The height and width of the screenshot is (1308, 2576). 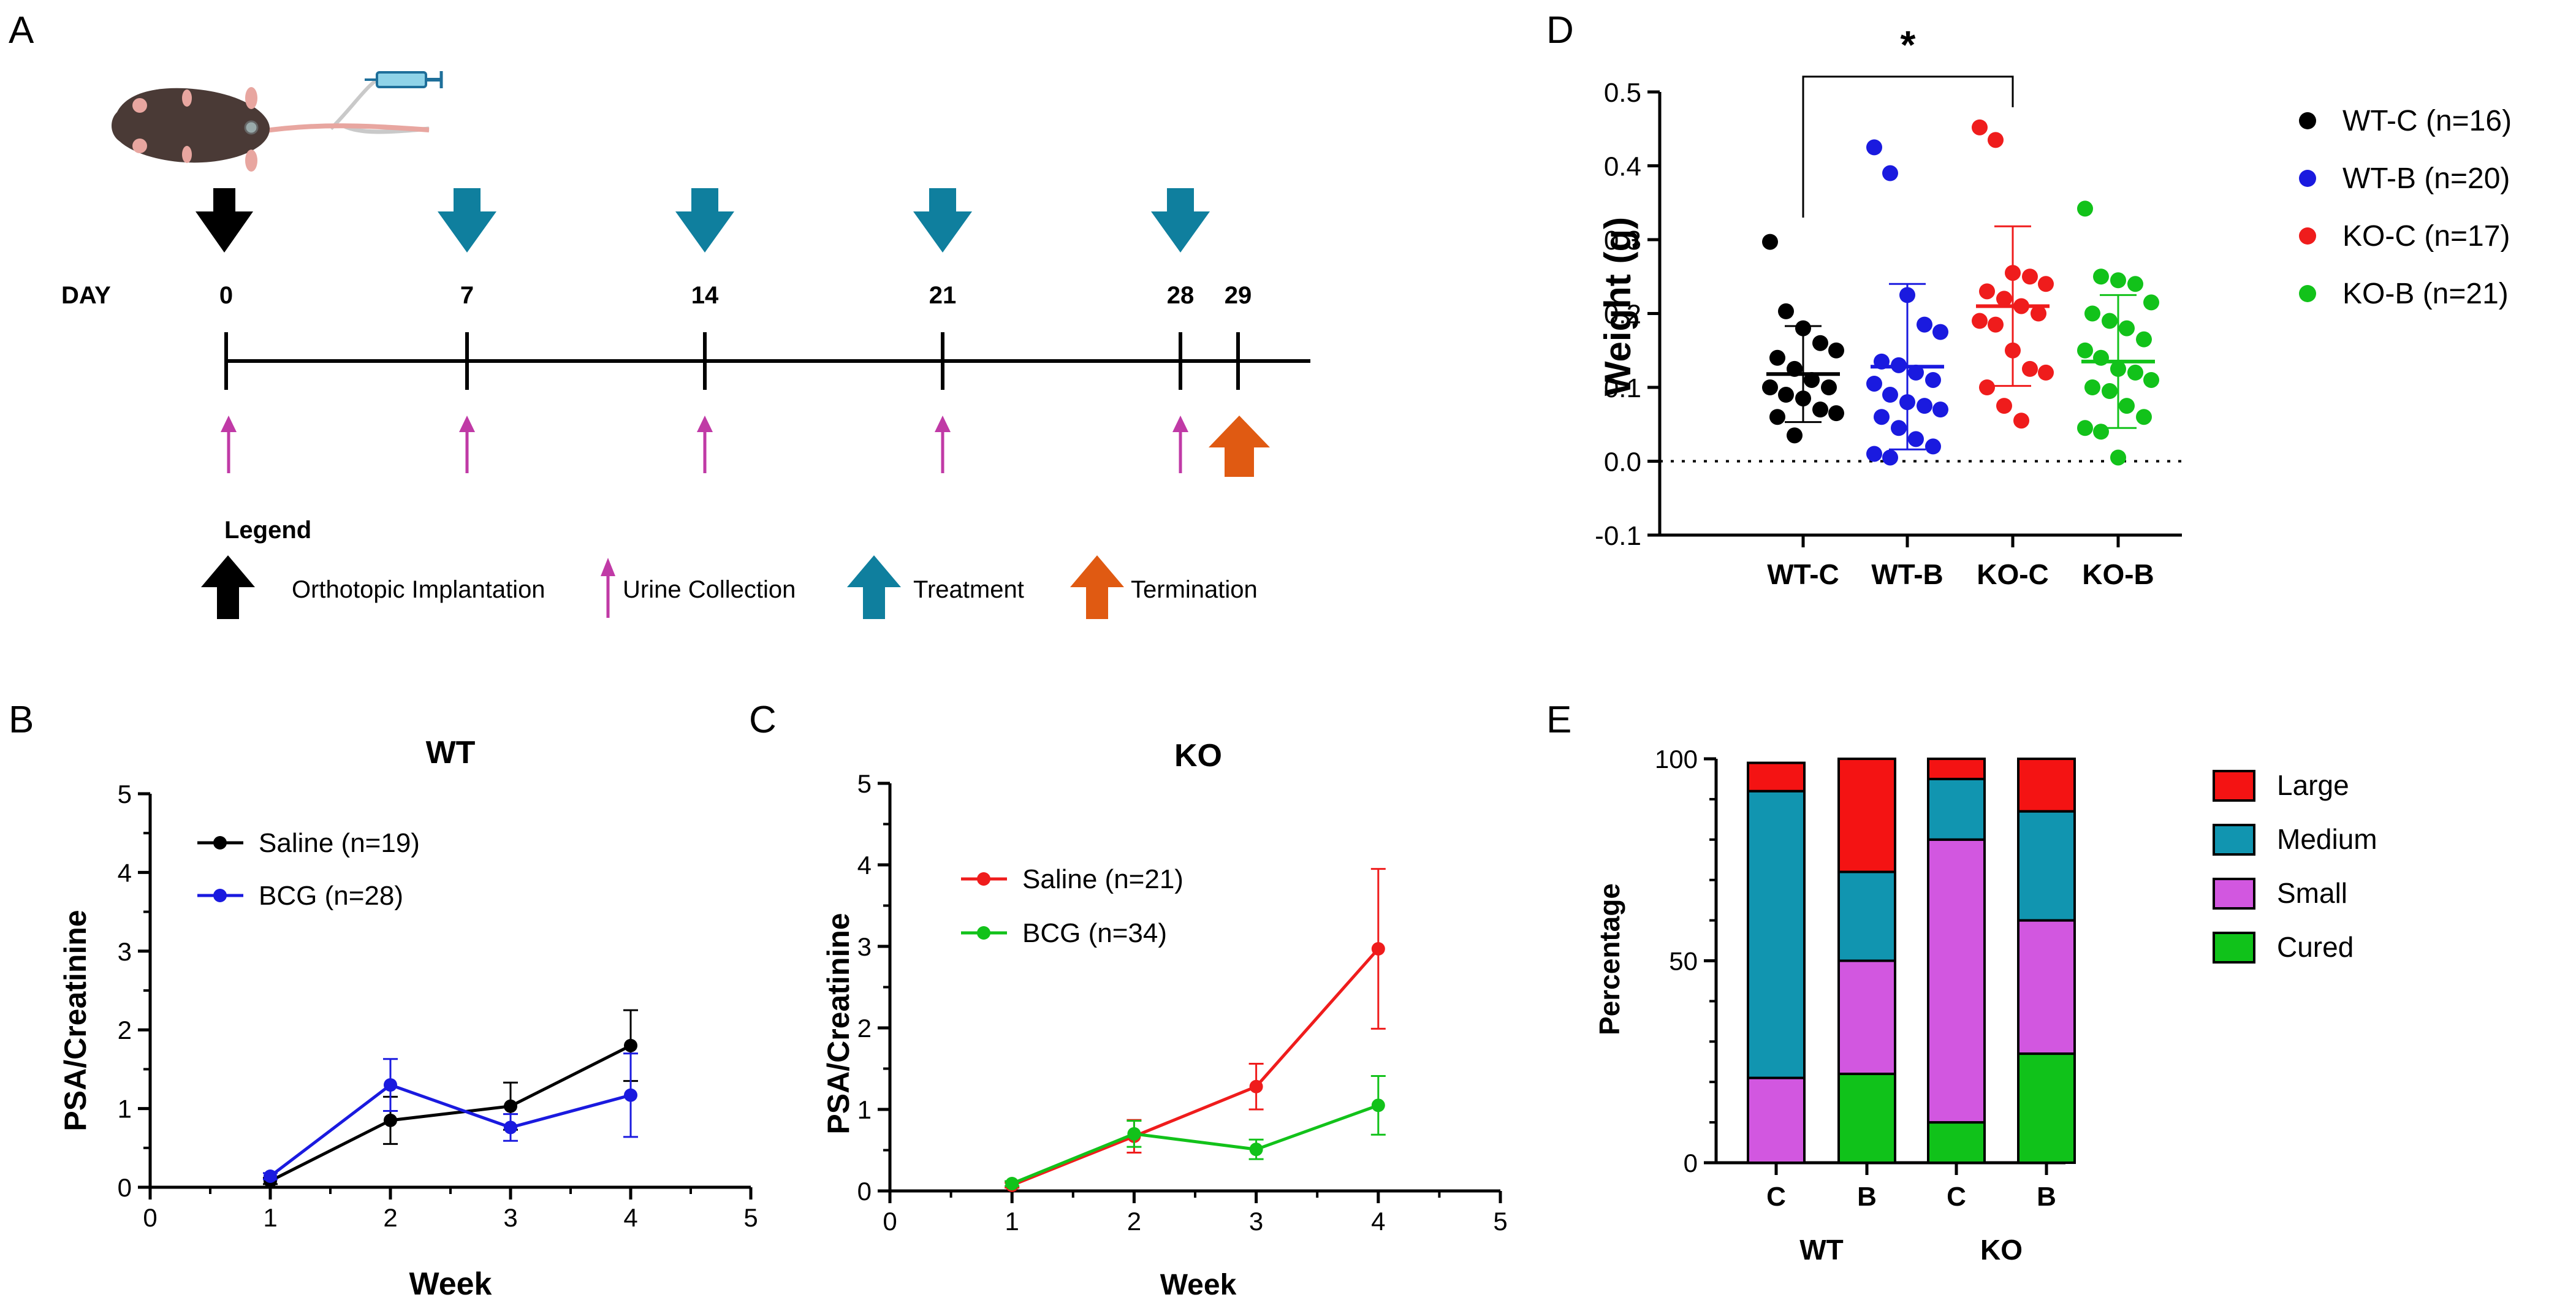 I want to click on day-value: 28, so click(x=1181, y=295).